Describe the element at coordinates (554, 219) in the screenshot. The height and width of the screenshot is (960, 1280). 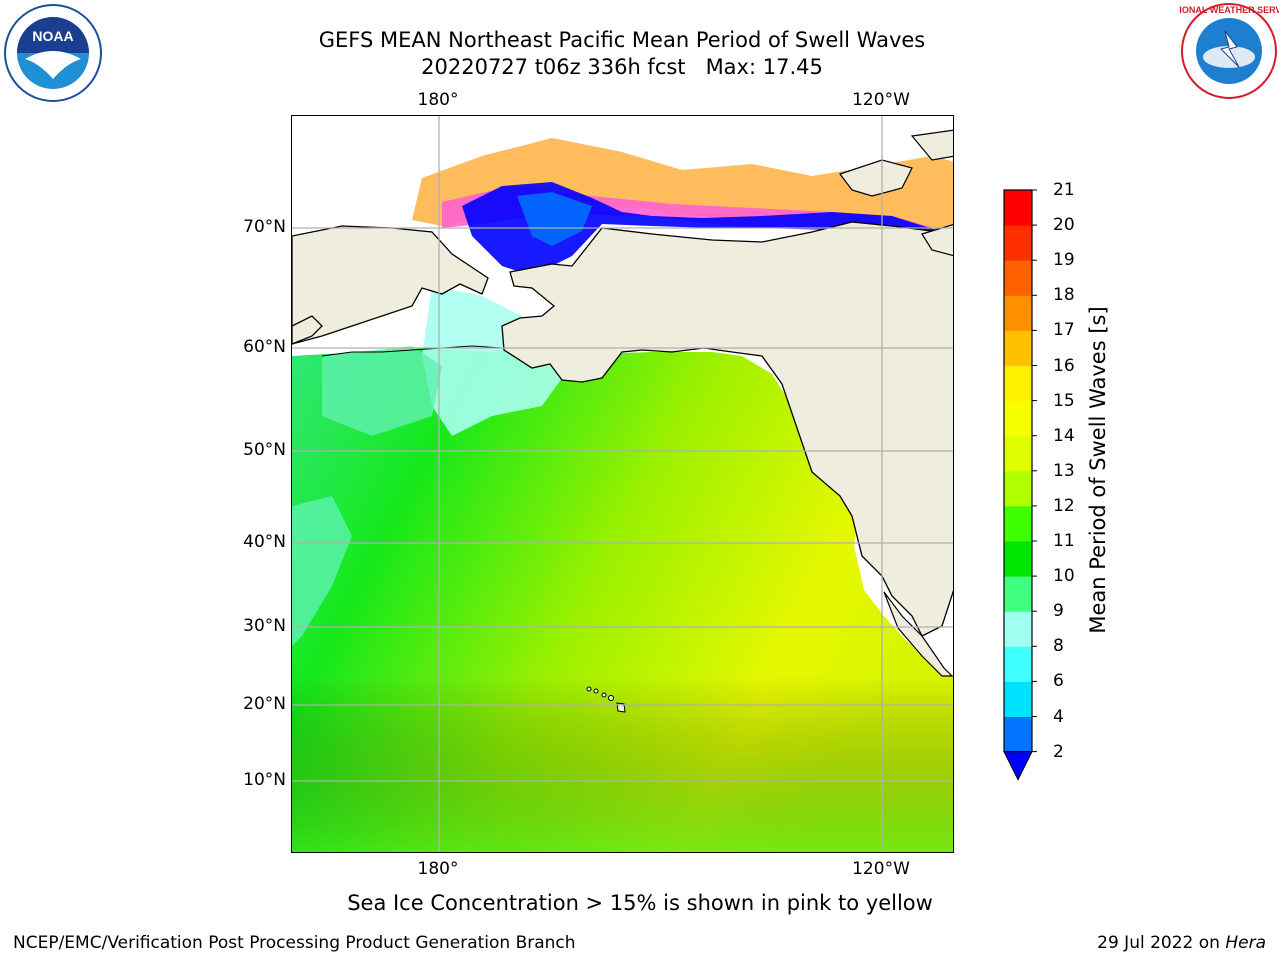
I see `swell-field-chukchi` at that location.